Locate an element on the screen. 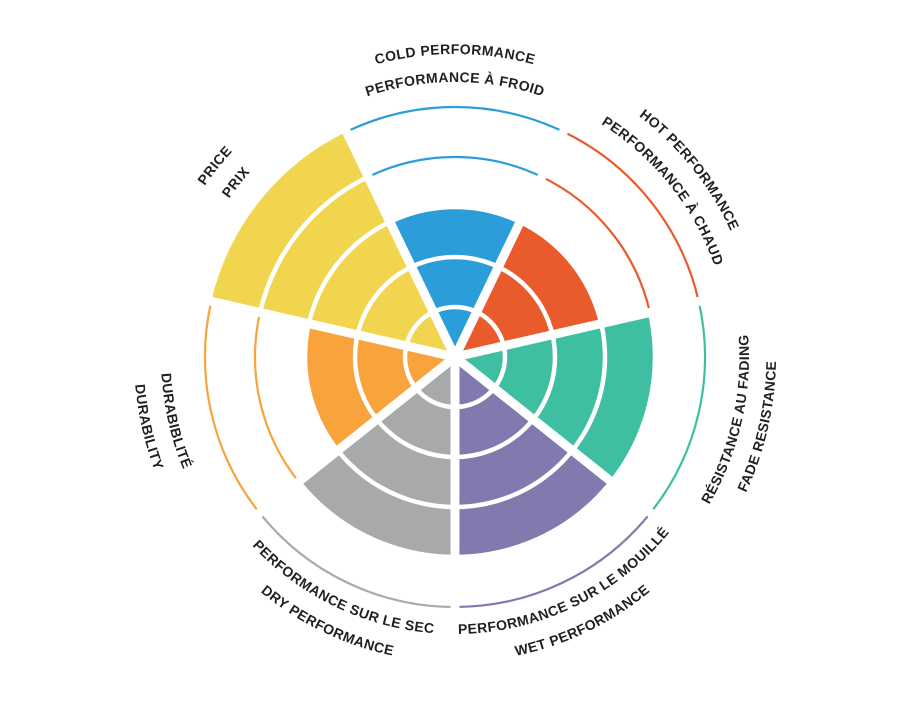 Image resolution: width=900 pixels, height=720 pixels. segment-durability-label-line1: DURABIBLITÉ is located at coordinates (176, 421).